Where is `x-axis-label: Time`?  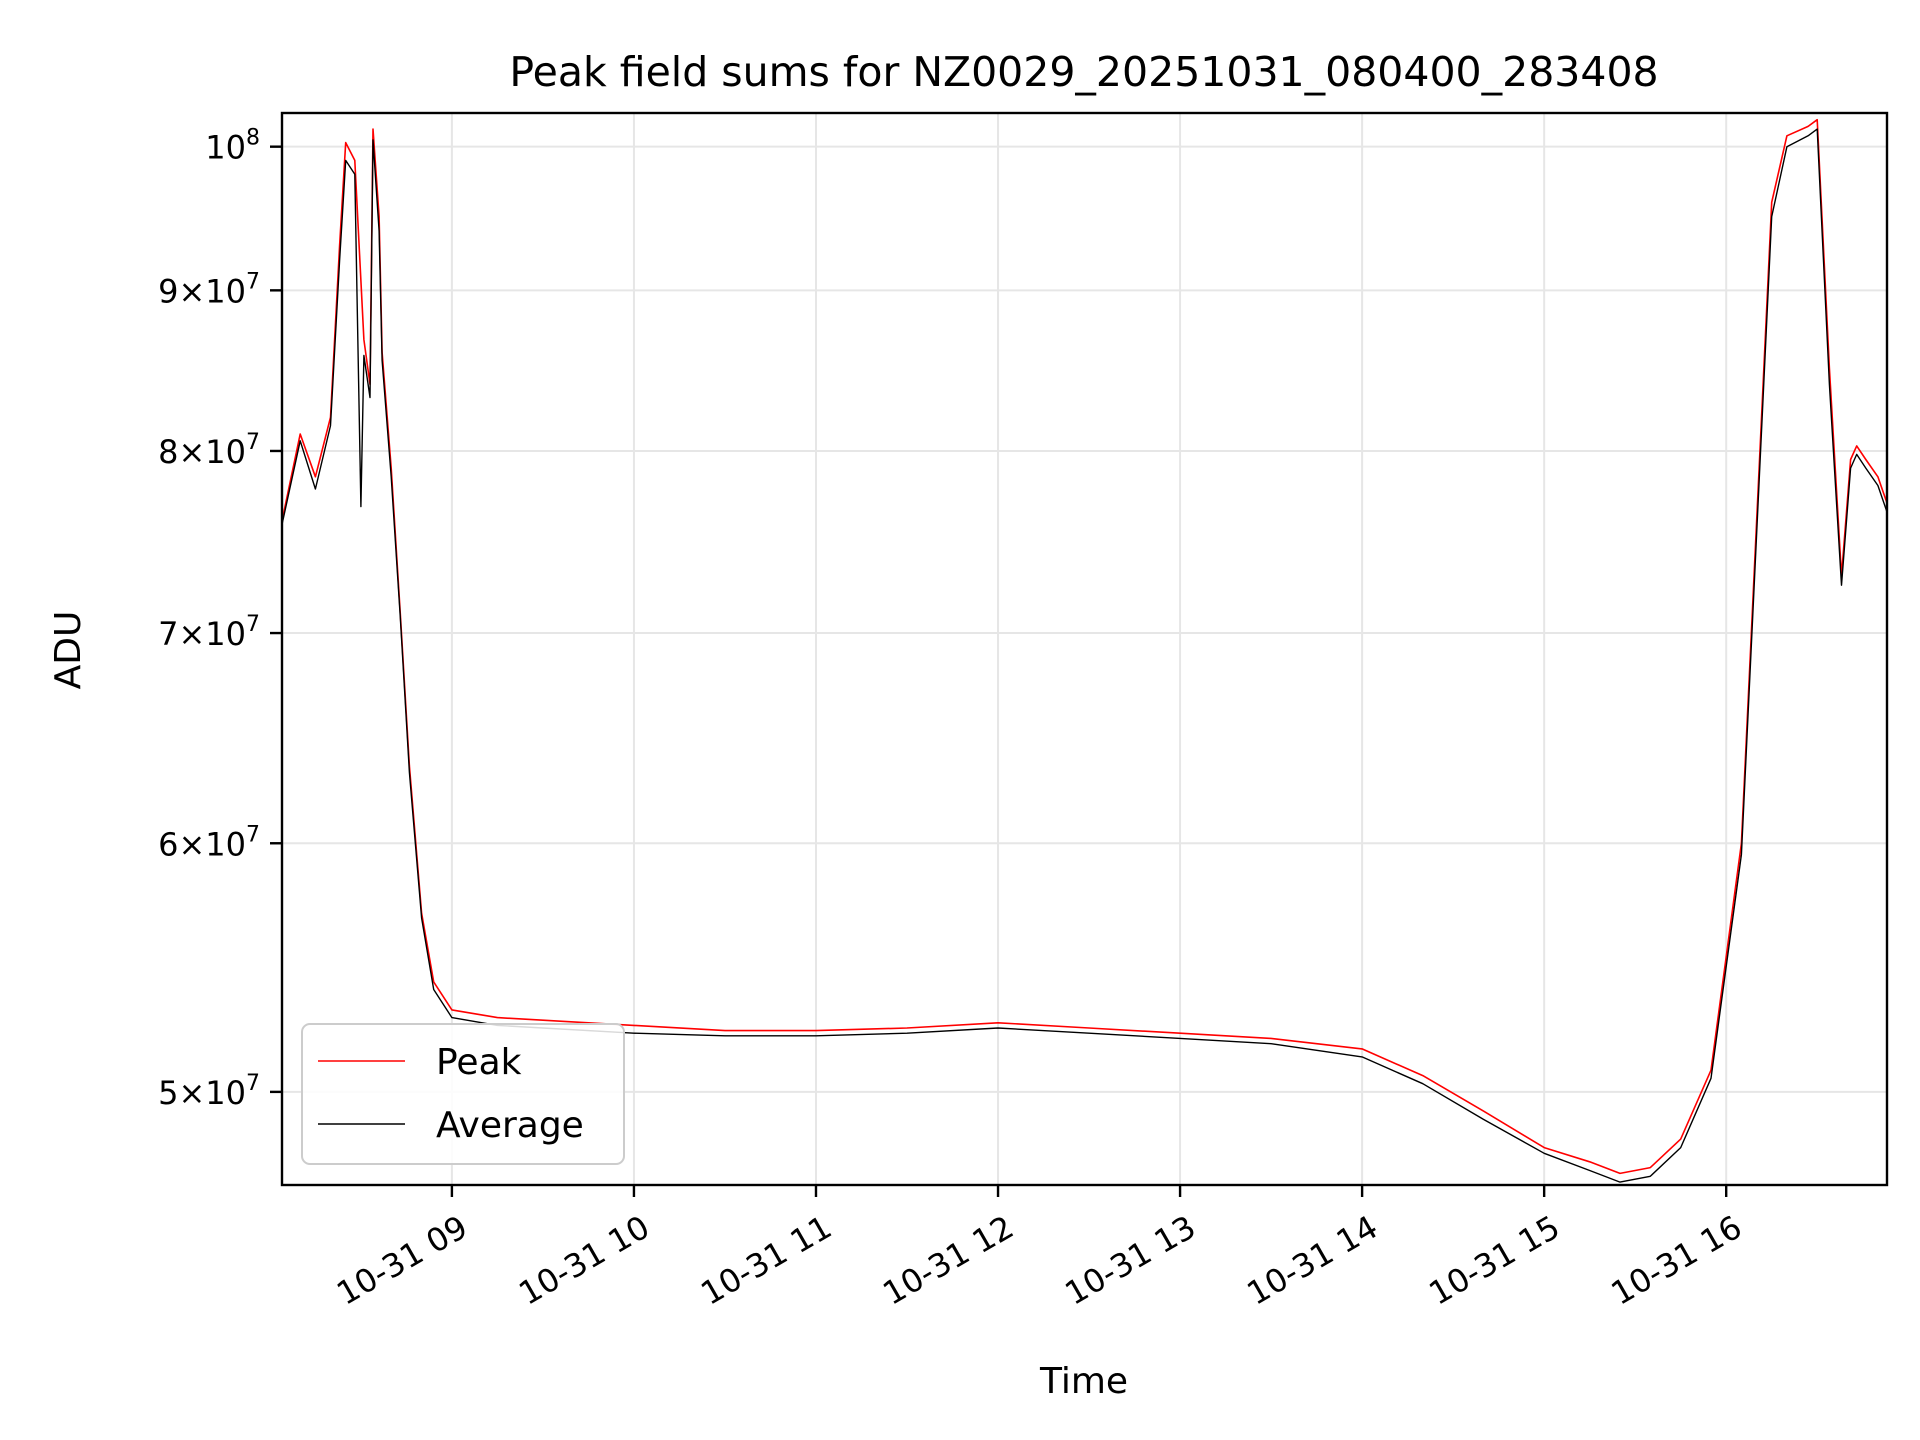 x-axis-label: Time is located at coordinates (1083, 1381).